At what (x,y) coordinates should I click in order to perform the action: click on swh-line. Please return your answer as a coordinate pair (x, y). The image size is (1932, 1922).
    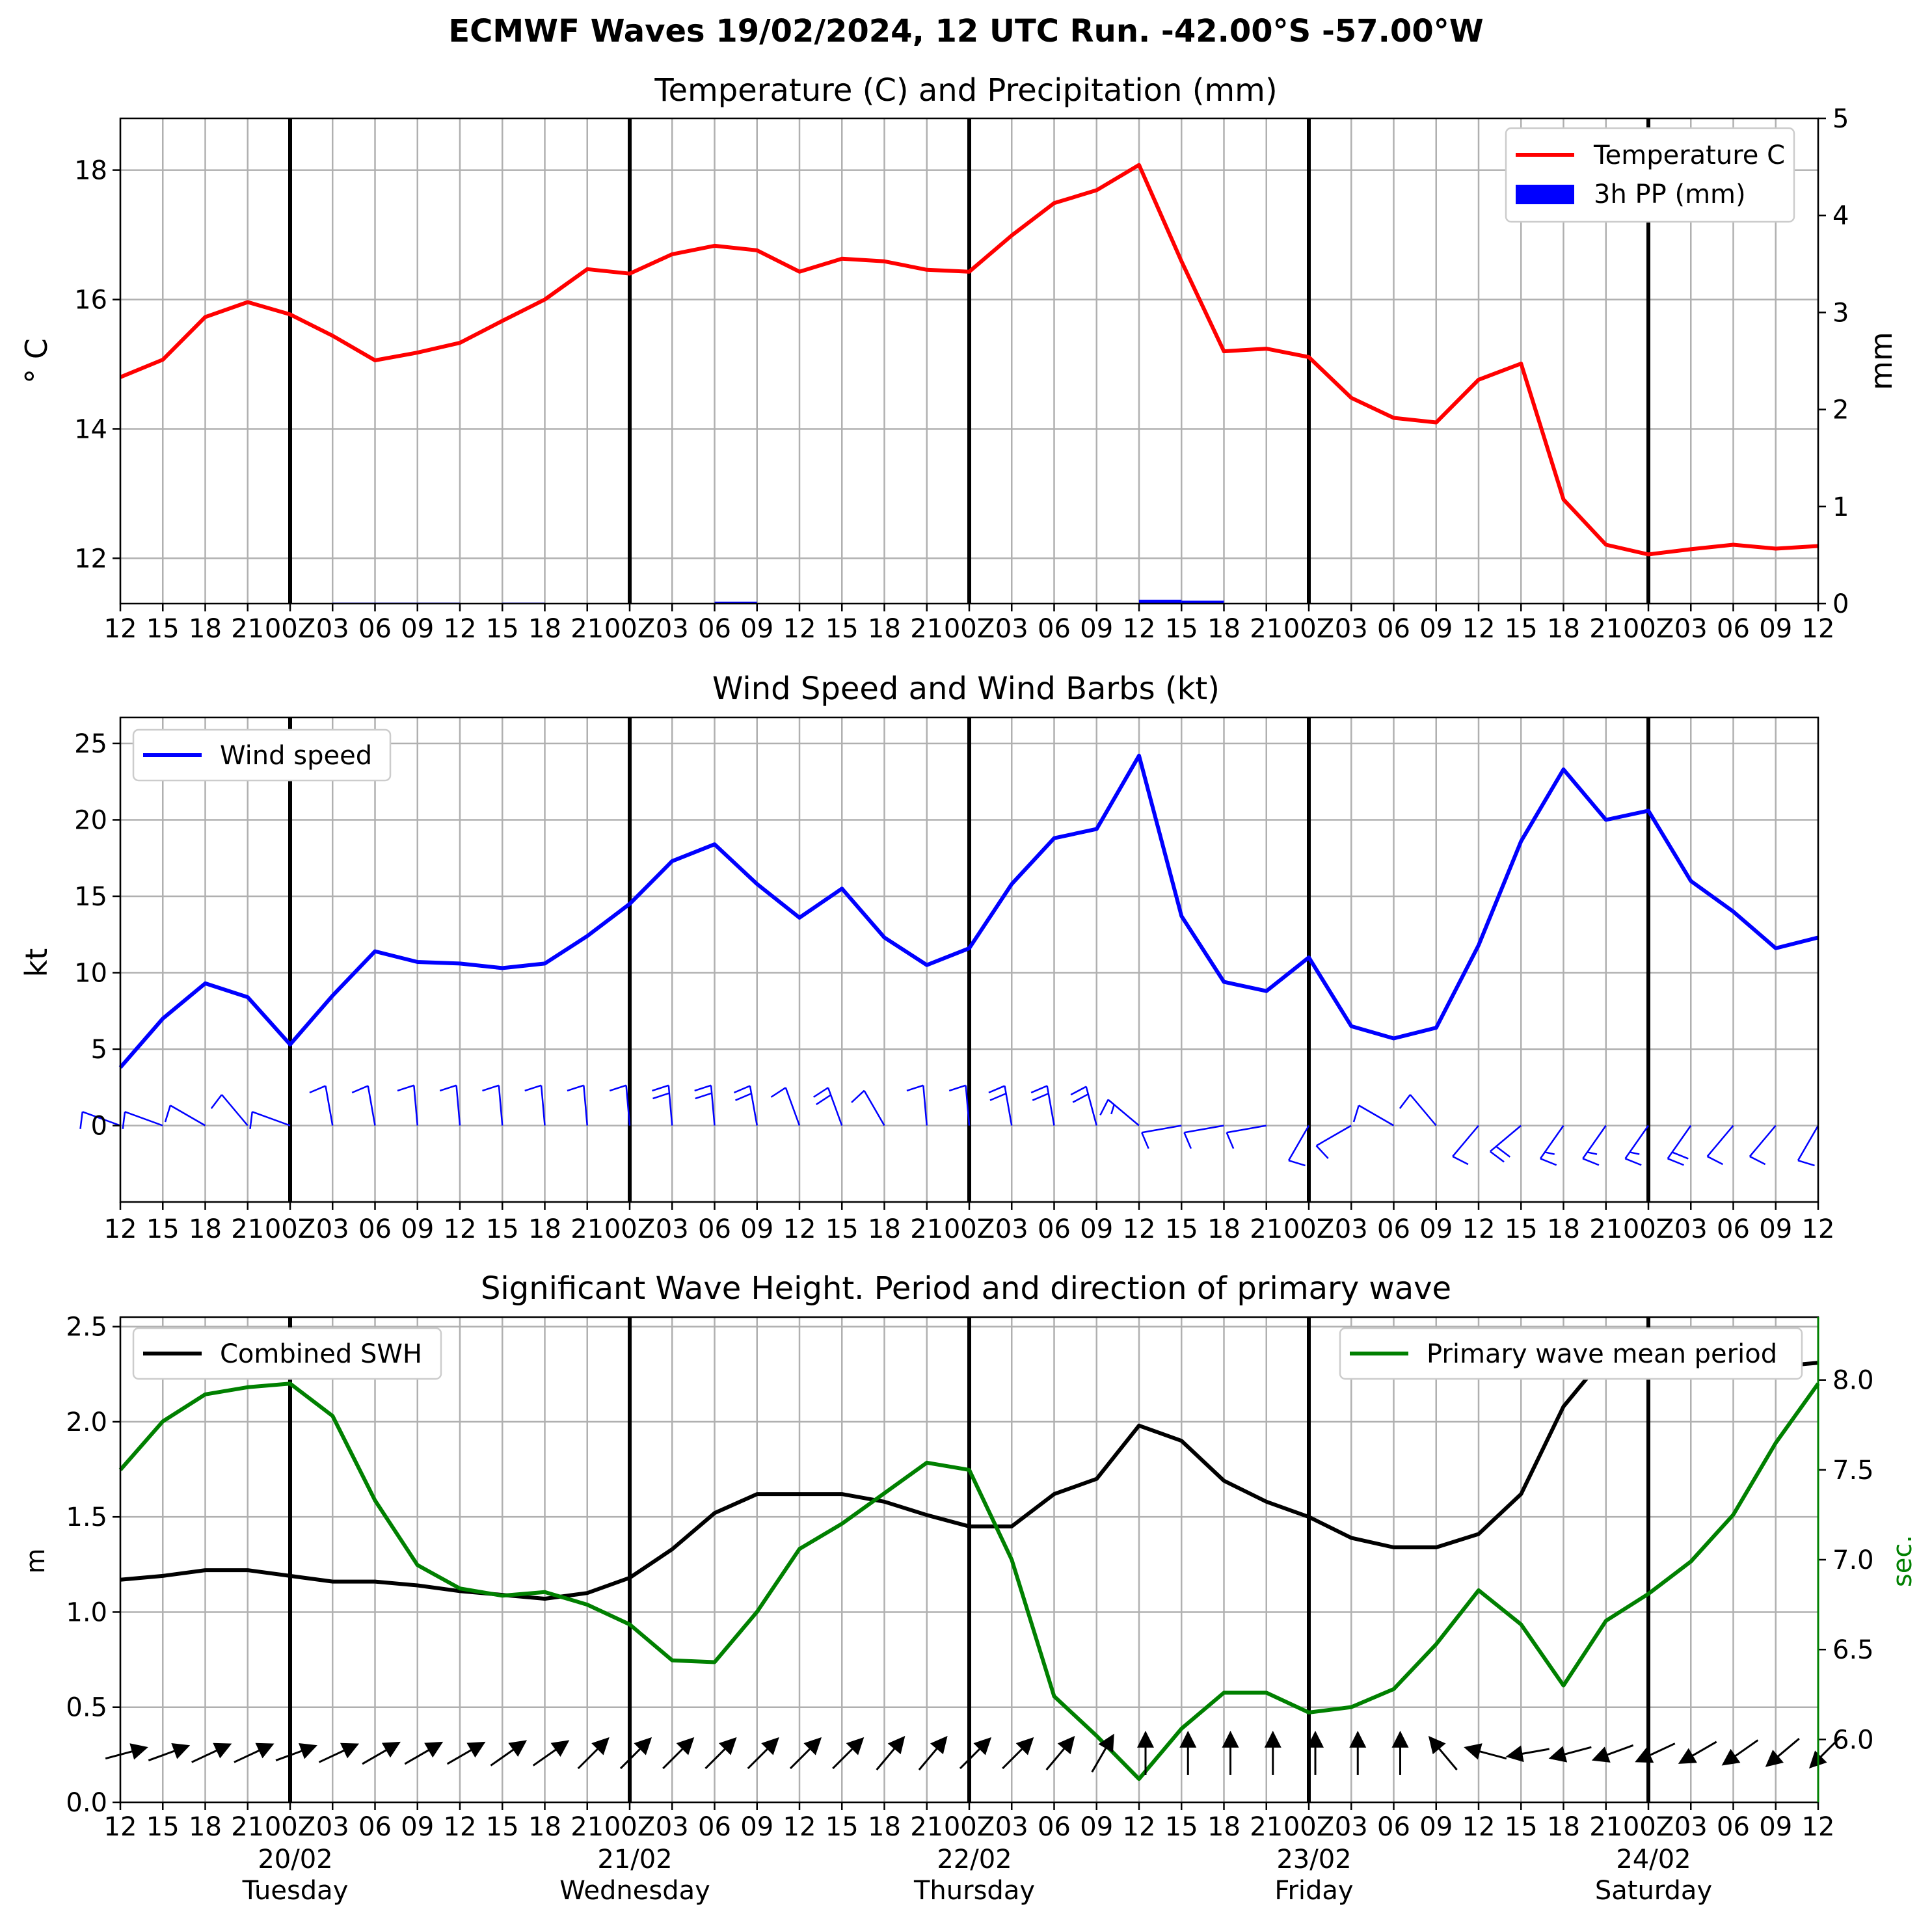
    Looking at the image, I should click on (969, 1477).